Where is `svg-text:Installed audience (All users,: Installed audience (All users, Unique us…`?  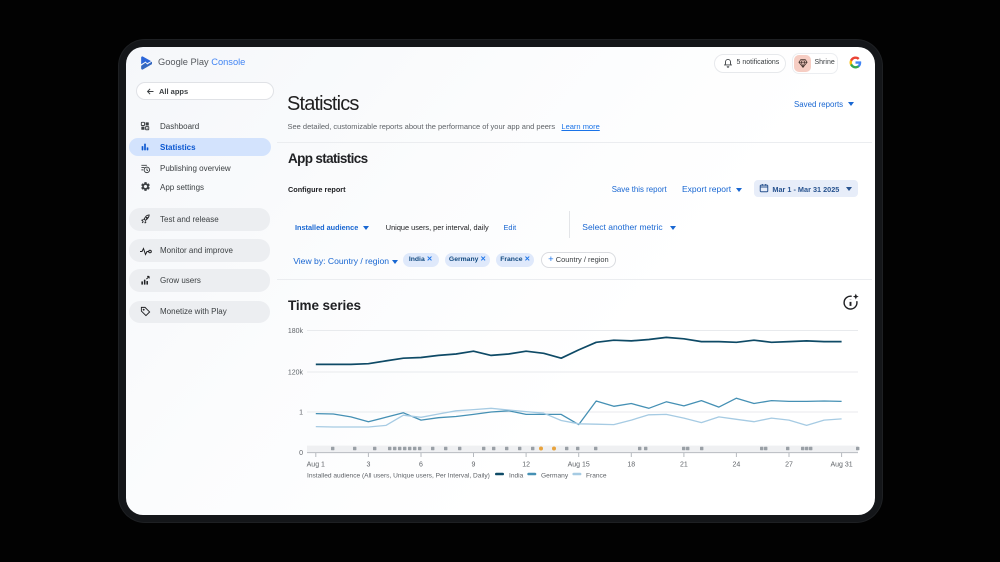
svg-text:Installed audience (All users,: Installed audience (All users, Unique us… is located at coordinates (398, 476).